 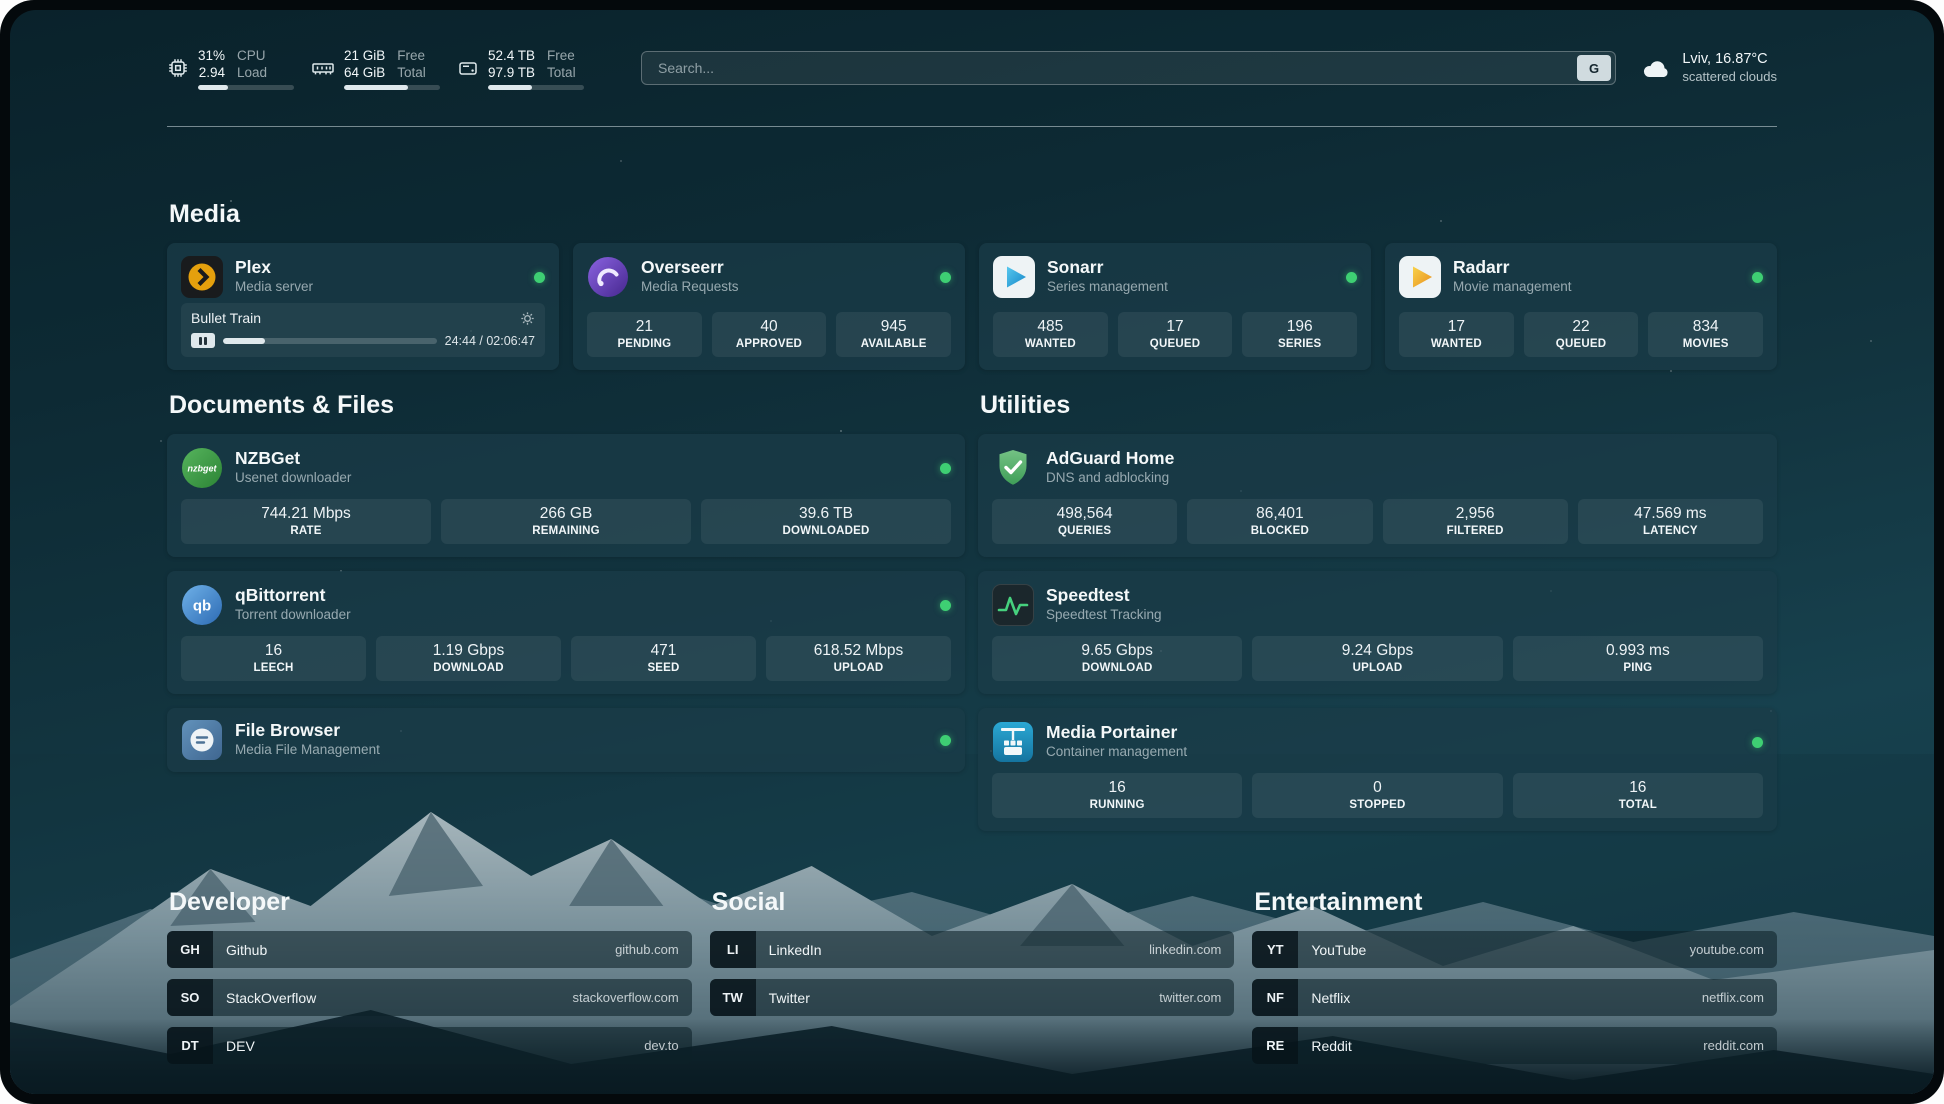 I want to click on gear-icon, so click(x=527, y=318).